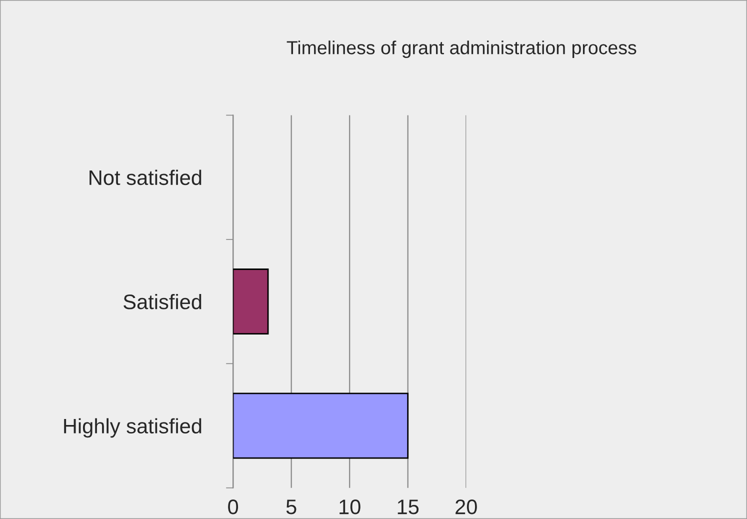  I want to click on x-tick-label: 15, so click(408, 507).